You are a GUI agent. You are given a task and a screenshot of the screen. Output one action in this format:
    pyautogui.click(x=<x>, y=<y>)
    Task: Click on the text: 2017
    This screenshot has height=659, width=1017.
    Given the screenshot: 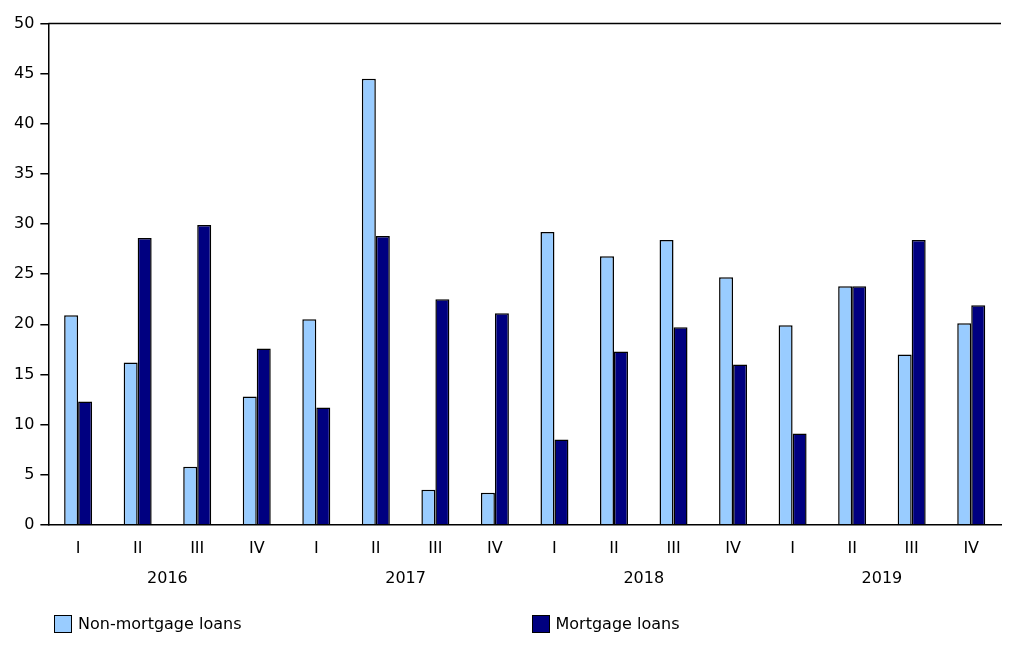 What is the action you would take?
    pyautogui.click(x=405, y=577)
    